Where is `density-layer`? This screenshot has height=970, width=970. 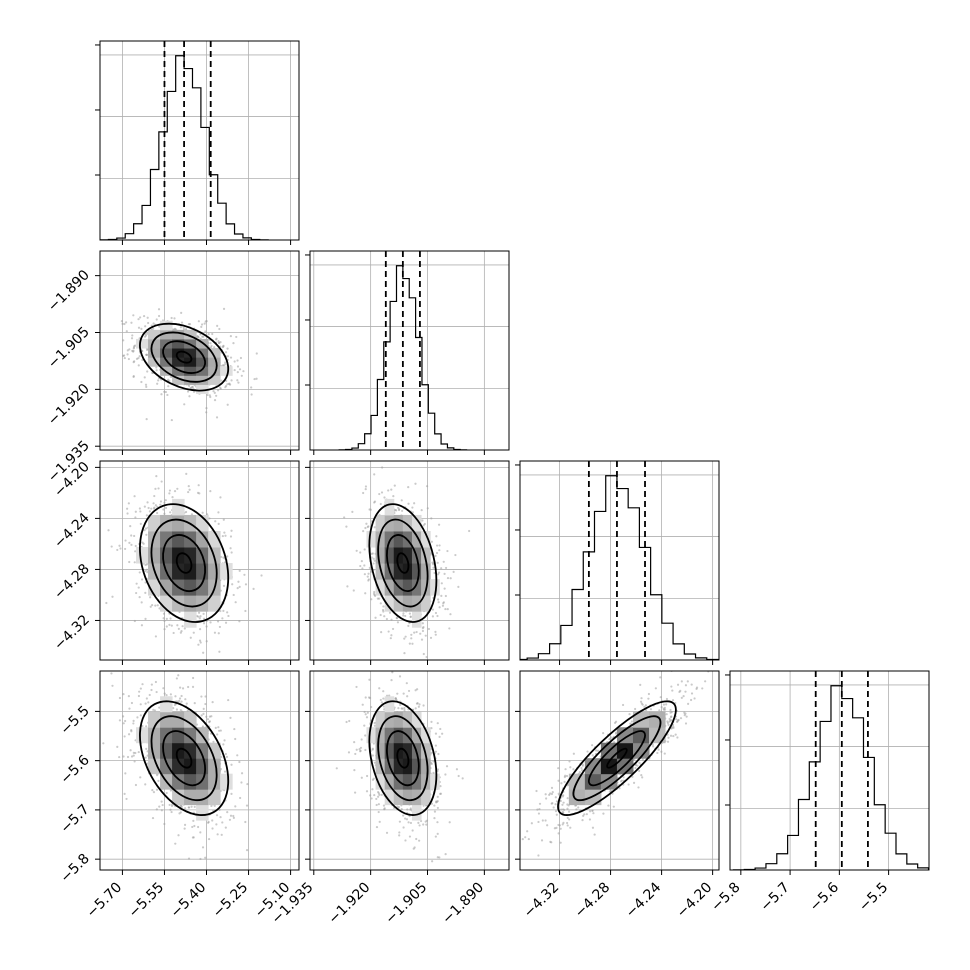 density-layer is located at coordinates (407, 562).